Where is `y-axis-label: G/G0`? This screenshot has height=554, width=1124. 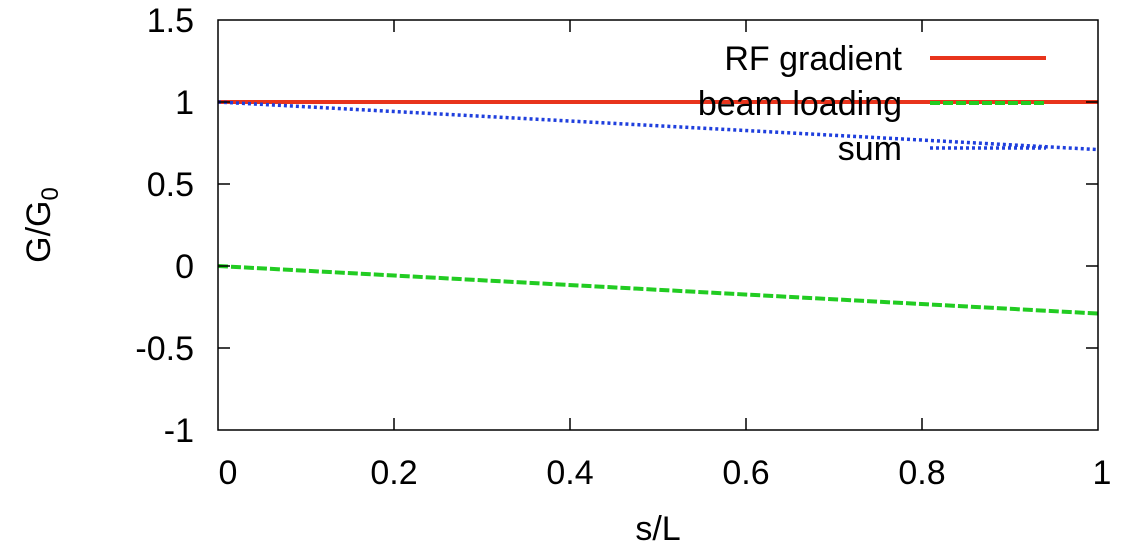
y-axis-label: G/G0 is located at coordinates (42, 225).